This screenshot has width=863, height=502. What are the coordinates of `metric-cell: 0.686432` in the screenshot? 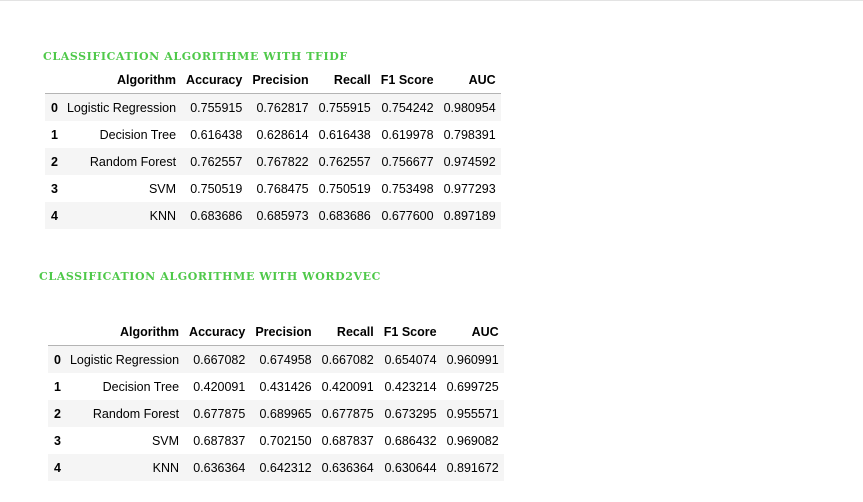 It's located at (410, 440).